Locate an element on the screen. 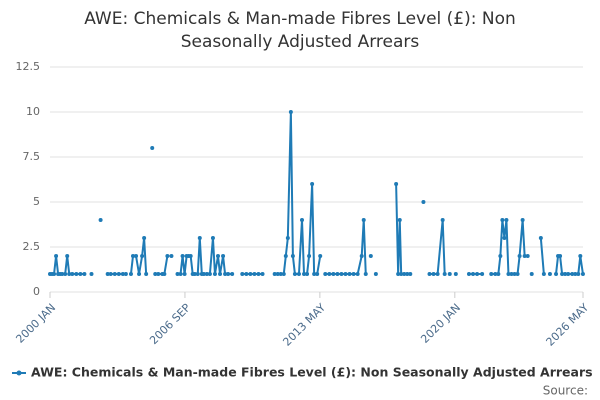 This screenshot has height=400, width=600. legend-icon-dot is located at coordinates (19, 373).